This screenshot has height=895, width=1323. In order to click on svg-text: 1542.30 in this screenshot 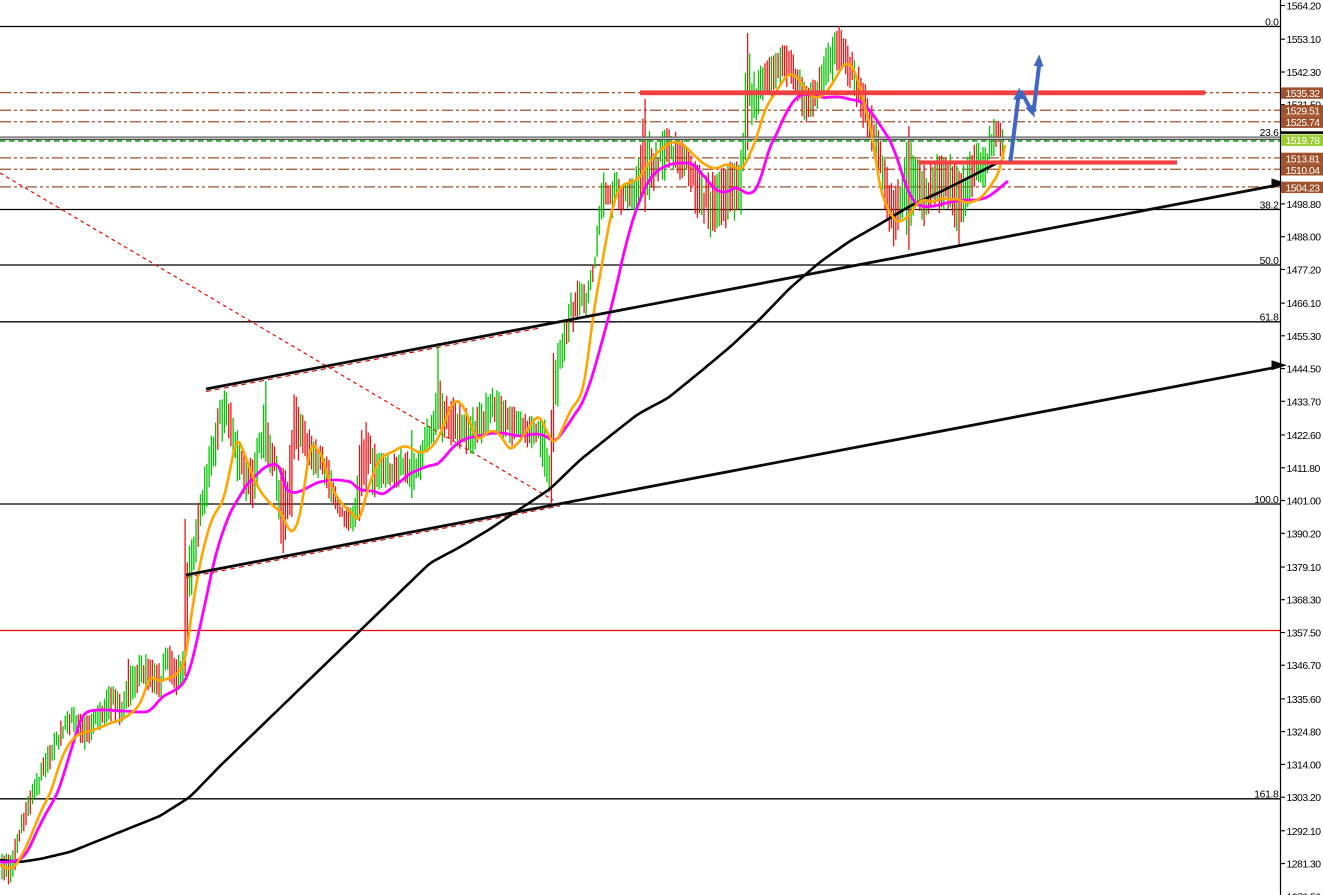, I will do `click(1304, 73)`.